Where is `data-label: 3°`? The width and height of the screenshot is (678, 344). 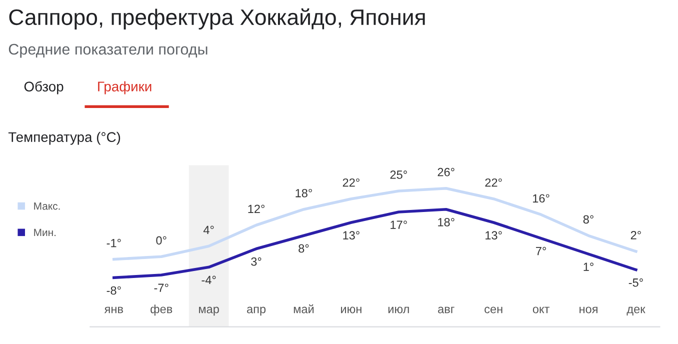
data-label: 3° is located at coordinates (256, 261).